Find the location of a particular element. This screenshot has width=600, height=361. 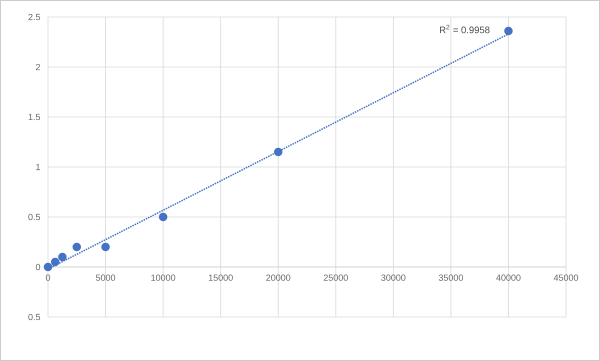

x-tick-label: 30000 is located at coordinates (393, 277).